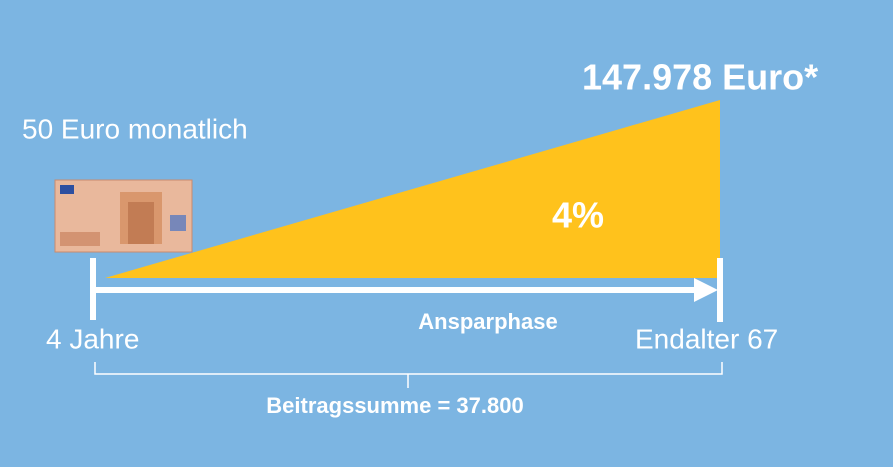 This screenshot has height=467, width=893. I want to click on banknote-denomination, so click(80, 239).